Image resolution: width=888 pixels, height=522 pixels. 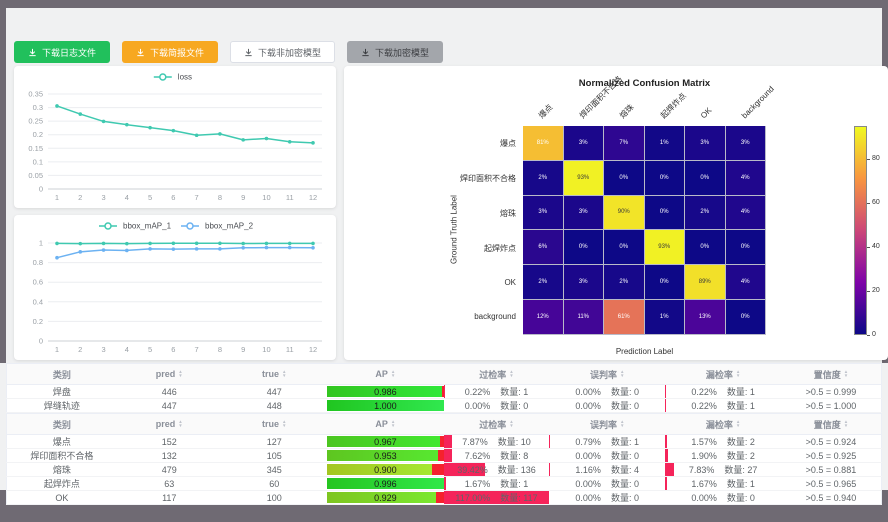 What do you see at coordinates (664, 143) in the screenshot?
I see `cm-cell: 1%` at bounding box center [664, 143].